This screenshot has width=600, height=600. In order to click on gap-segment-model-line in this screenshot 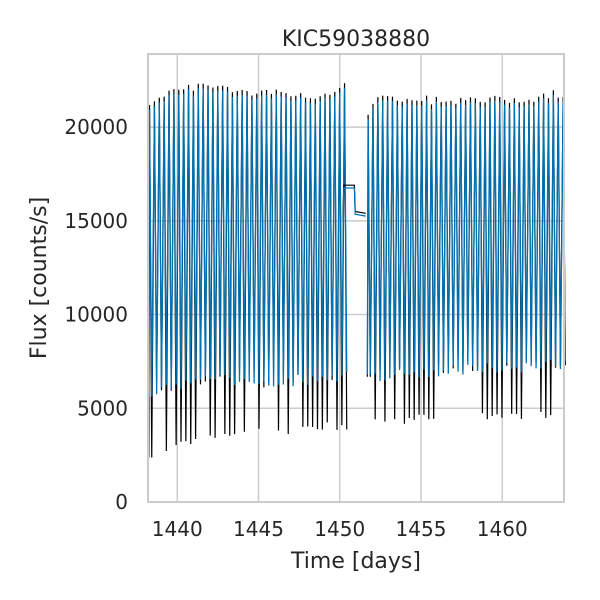, I will do `click(354, 203)`.